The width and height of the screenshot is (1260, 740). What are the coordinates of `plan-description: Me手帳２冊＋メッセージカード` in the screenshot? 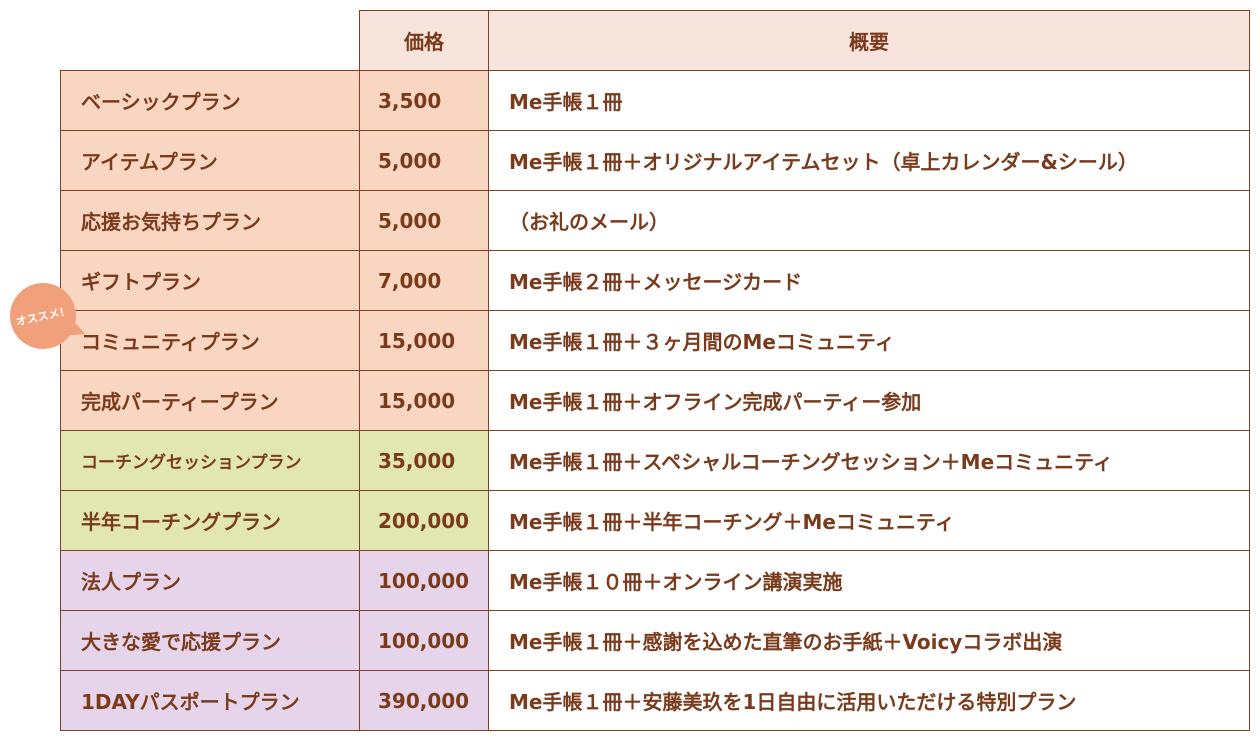 It's located at (869, 280).